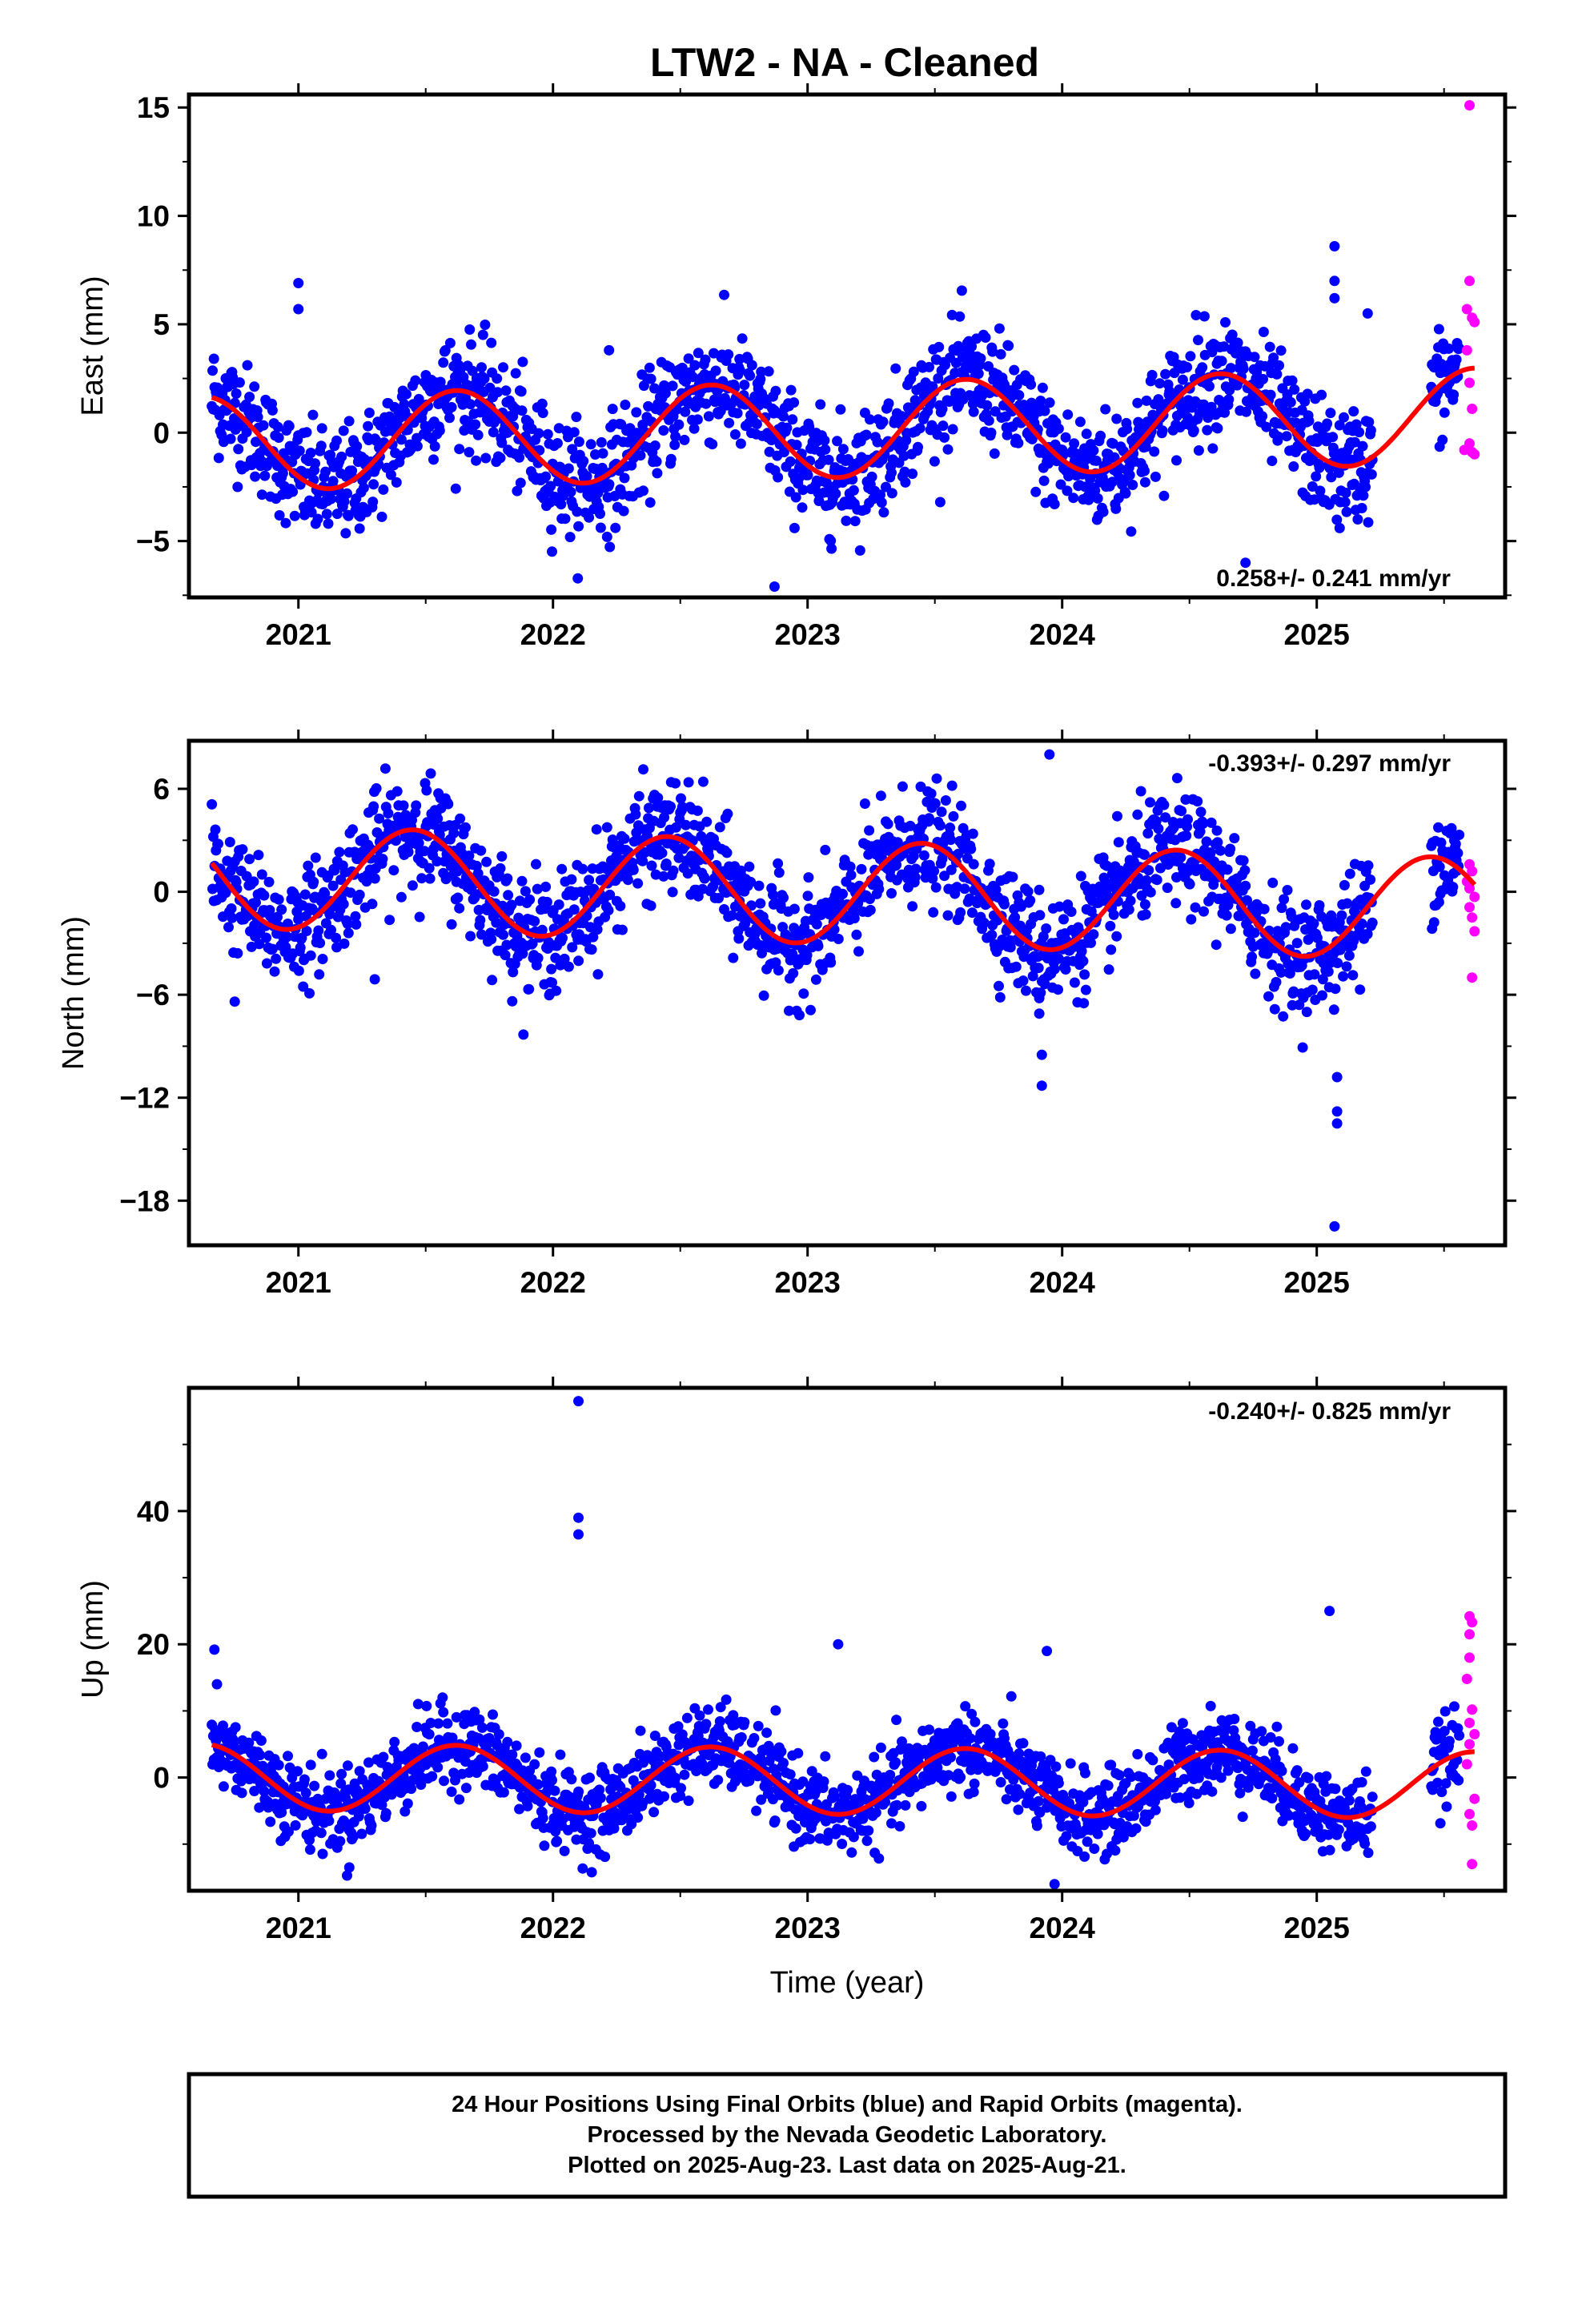  Describe the element at coordinates (161, 432) in the screenshot. I see `y-tick-label: 0` at that location.